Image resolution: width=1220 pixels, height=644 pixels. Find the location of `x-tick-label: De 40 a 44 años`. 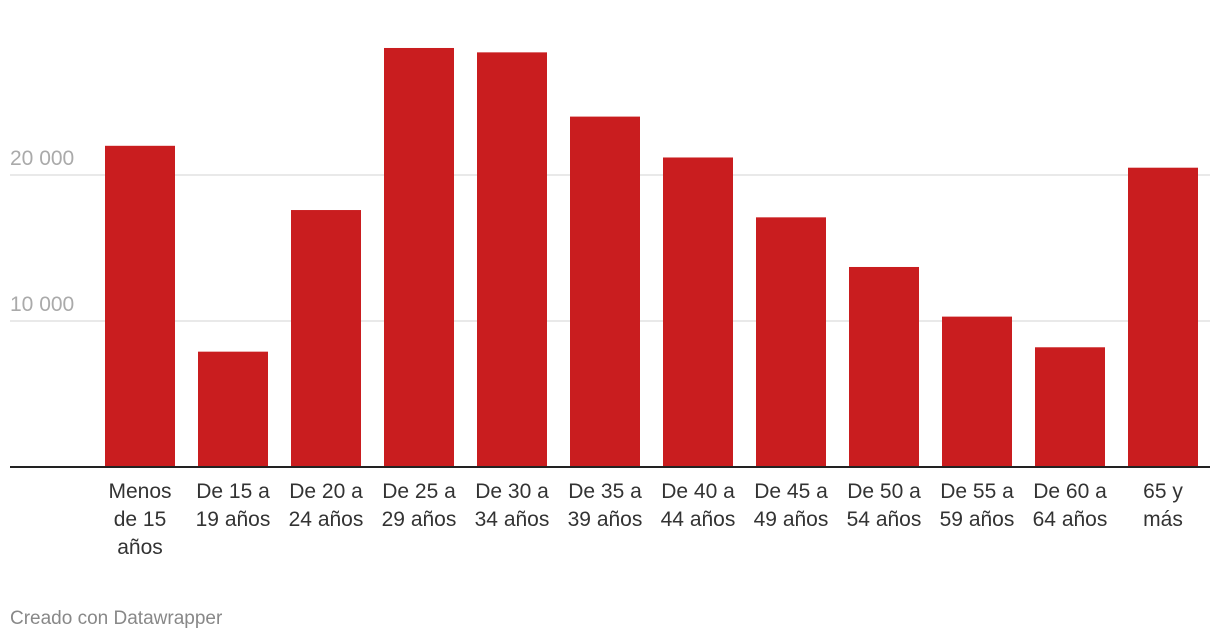

x-tick-label: De 40 a 44 años is located at coordinates (698, 505).